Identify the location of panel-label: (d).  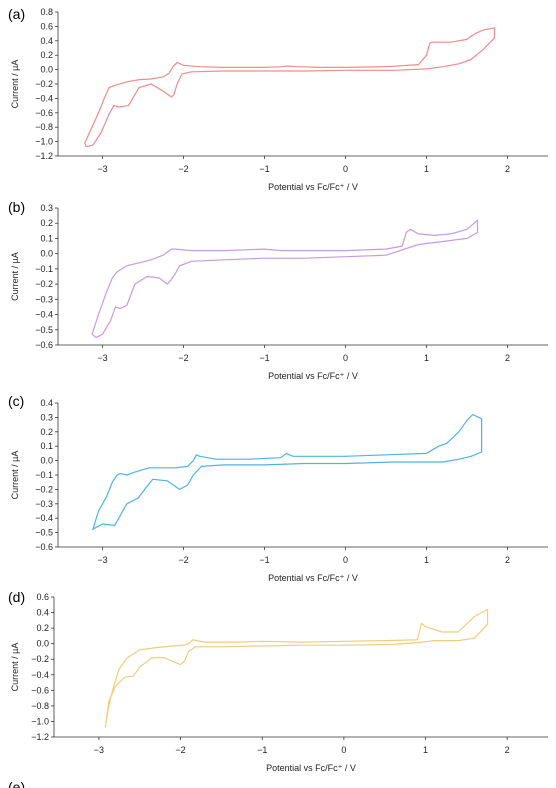
(16, 597).